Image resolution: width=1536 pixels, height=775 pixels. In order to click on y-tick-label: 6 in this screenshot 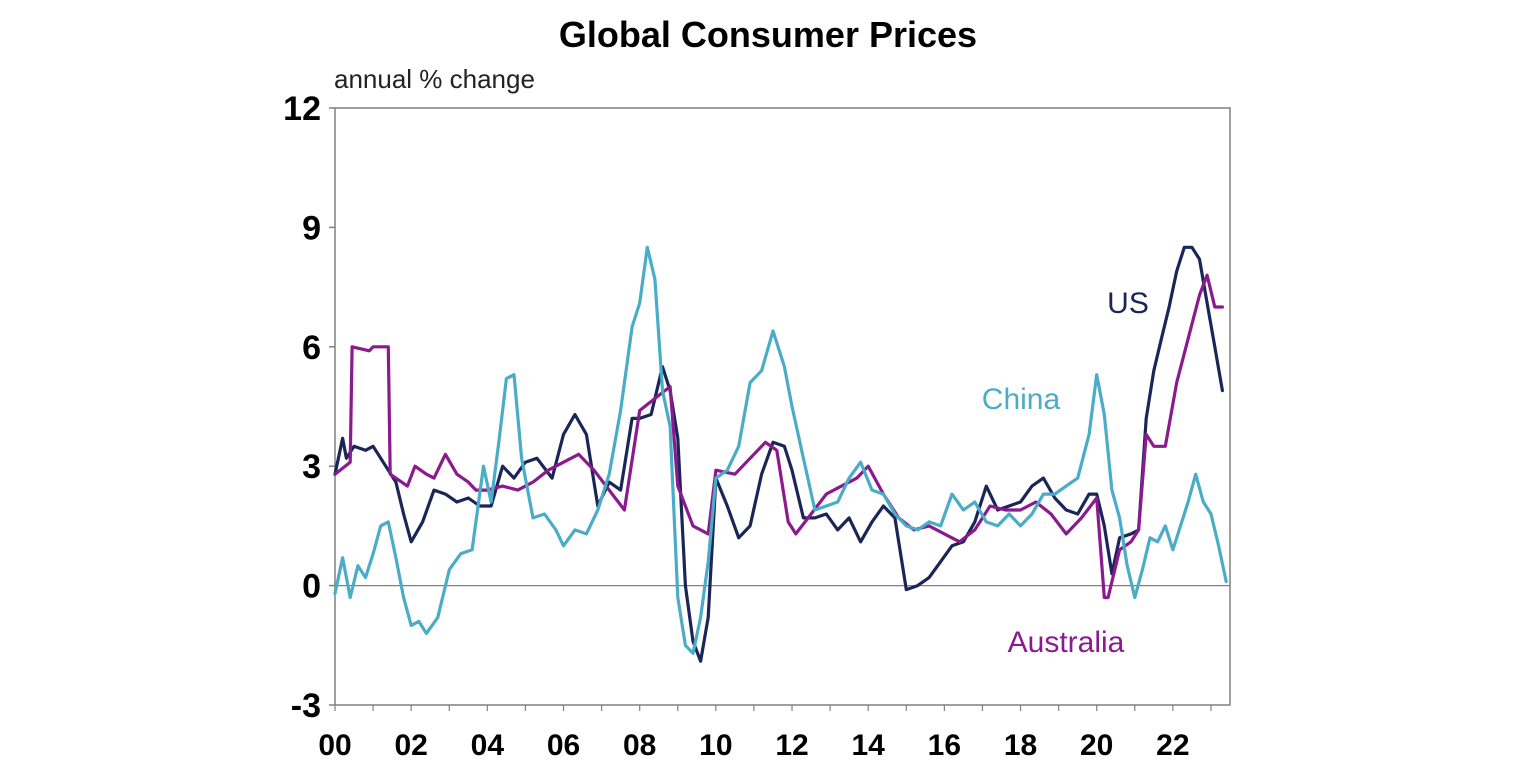, I will do `click(311, 348)`.